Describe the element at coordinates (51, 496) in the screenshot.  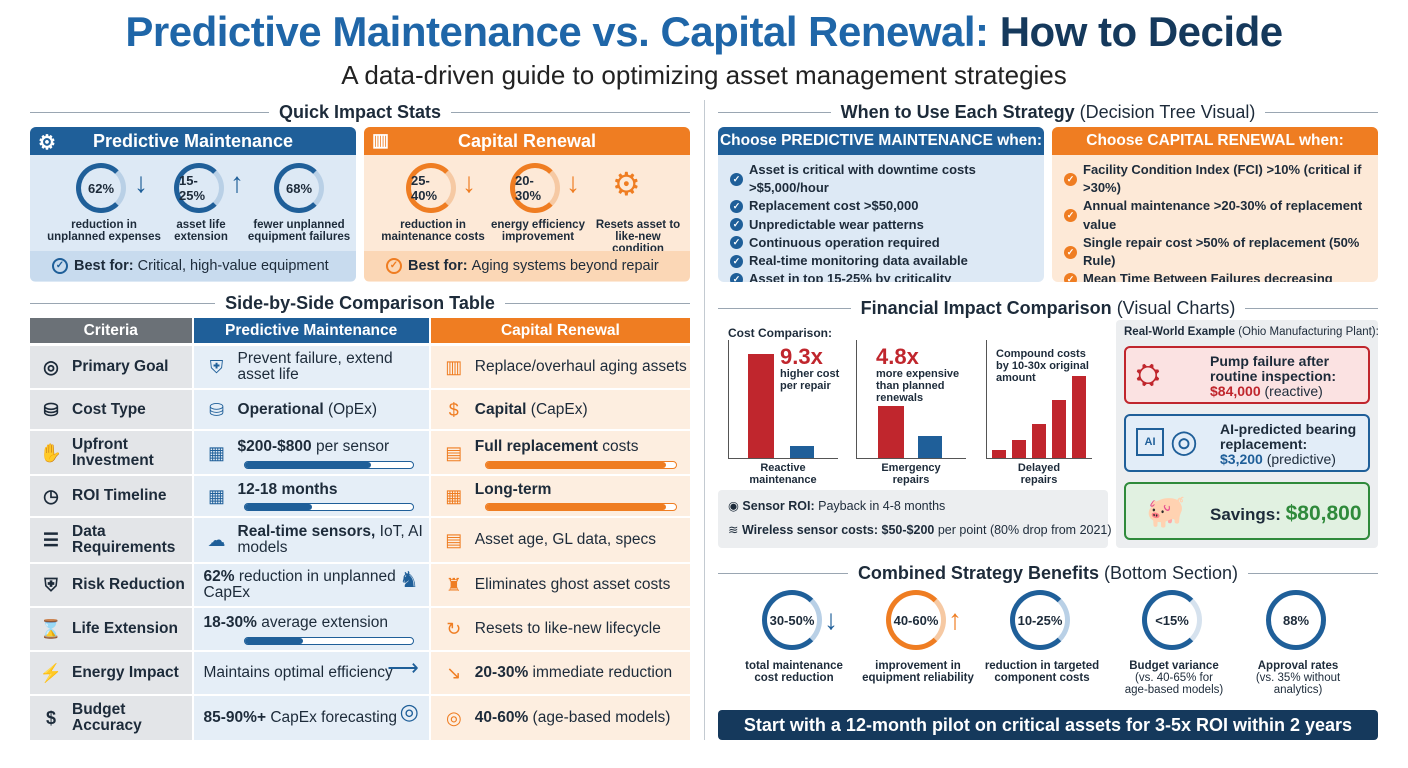
I see `clock-icon: ◷` at that location.